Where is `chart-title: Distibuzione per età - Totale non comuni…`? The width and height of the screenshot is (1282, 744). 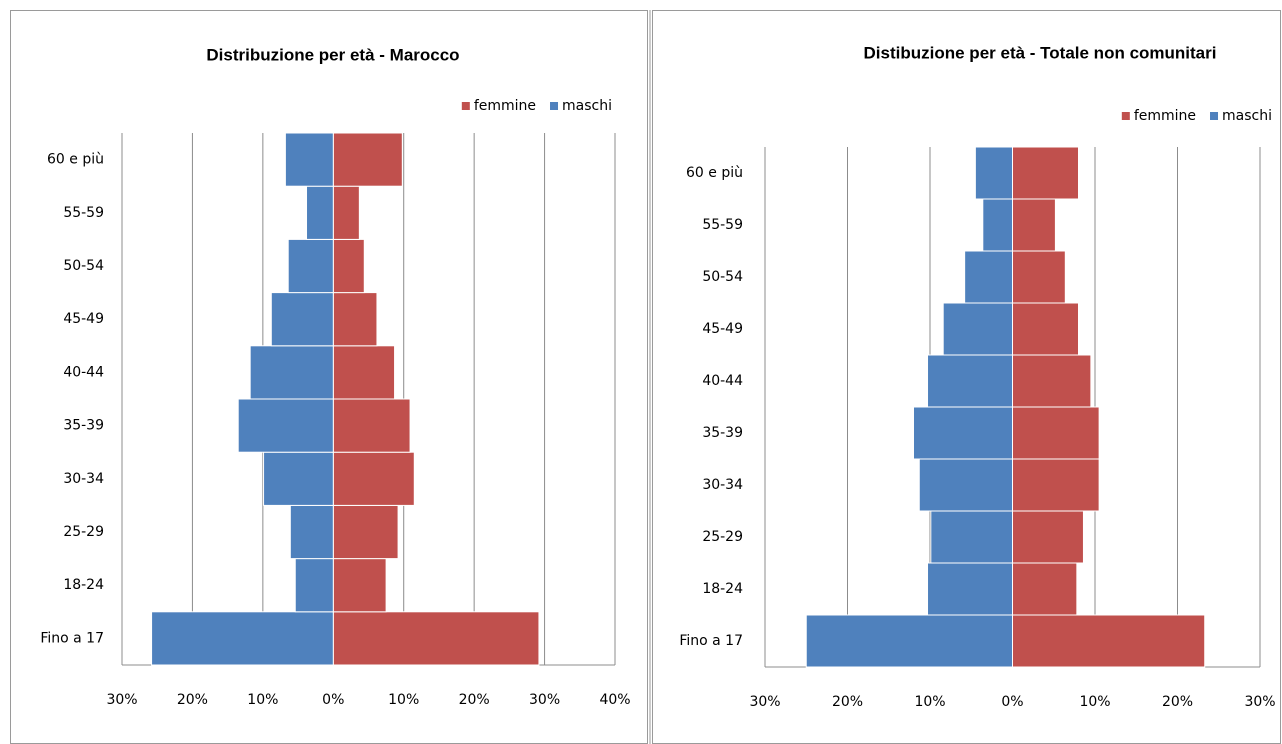
chart-title: Distibuzione per età - Totale non comuni… is located at coordinates (1040, 52).